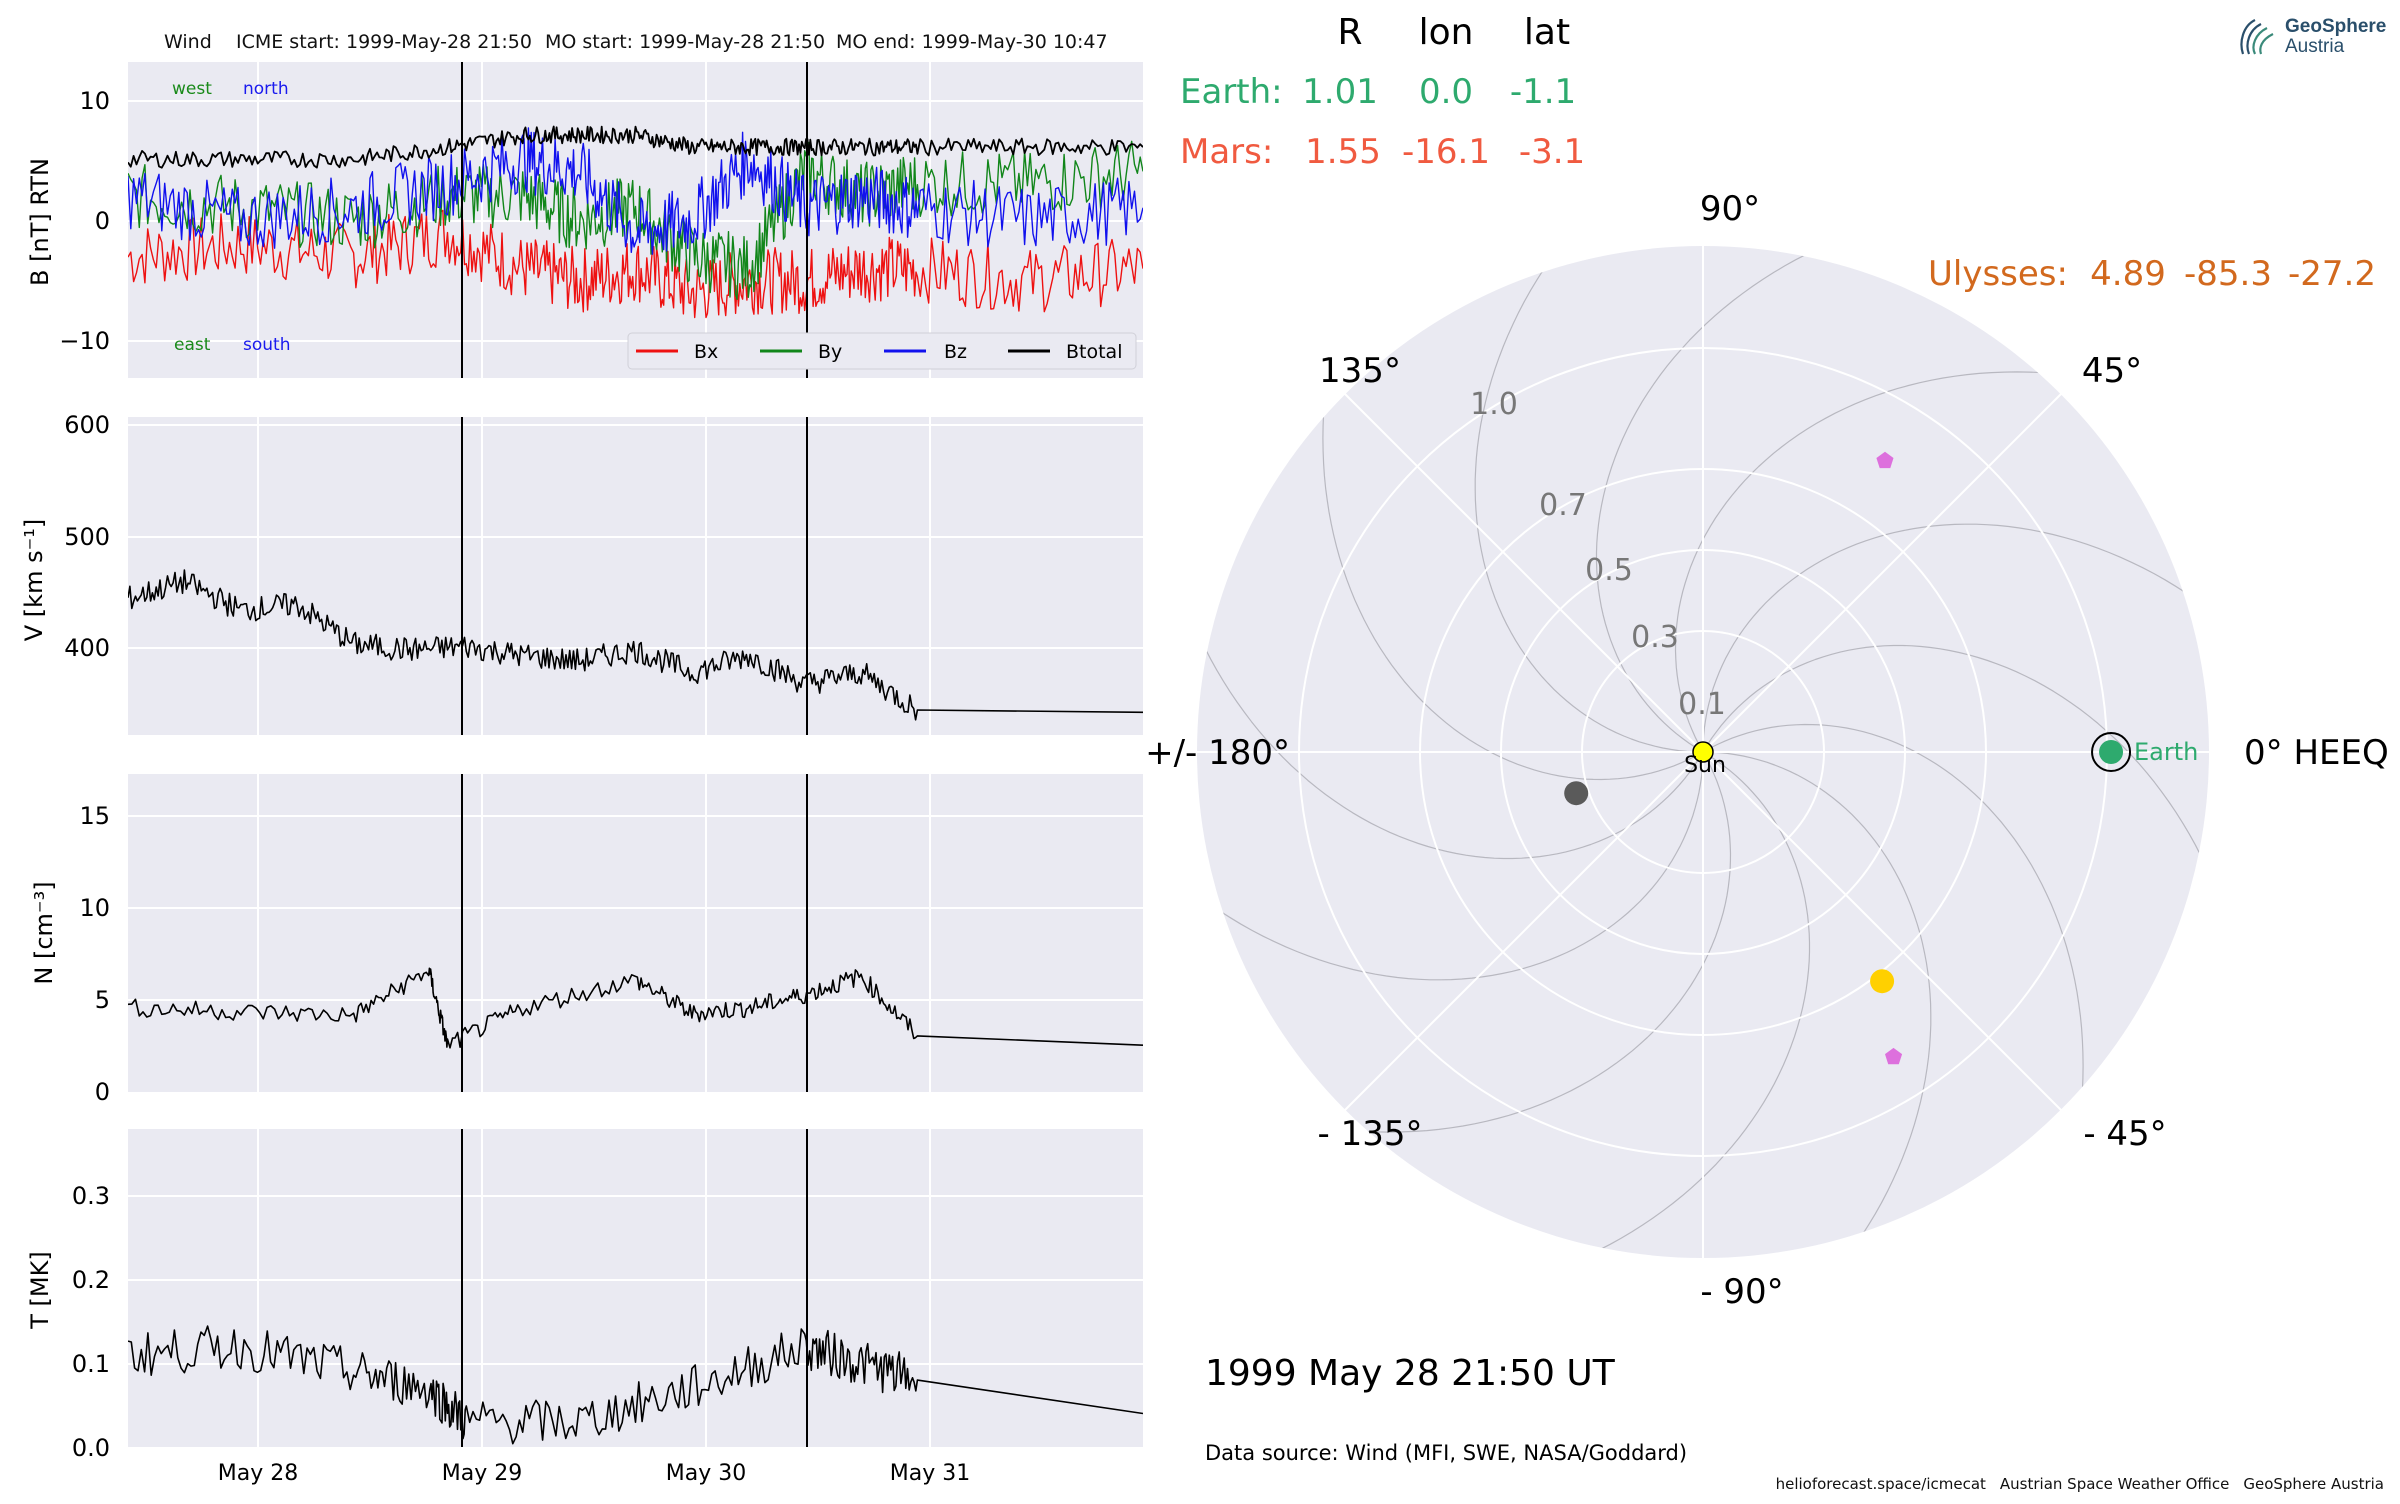 The height and width of the screenshot is (1504, 2400). What do you see at coordinates (1360, 371) in the screenshot?
I see `angle-label-135: 135°` at bounding box center [1360, 371].